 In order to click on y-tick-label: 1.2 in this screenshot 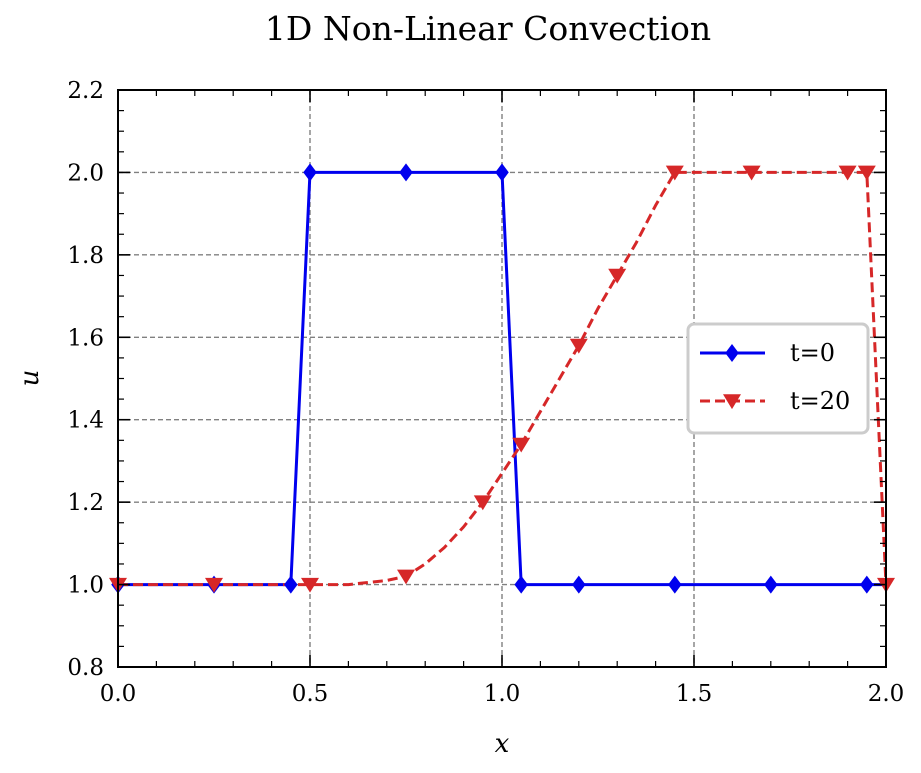, I will do `click(85, 503)`.